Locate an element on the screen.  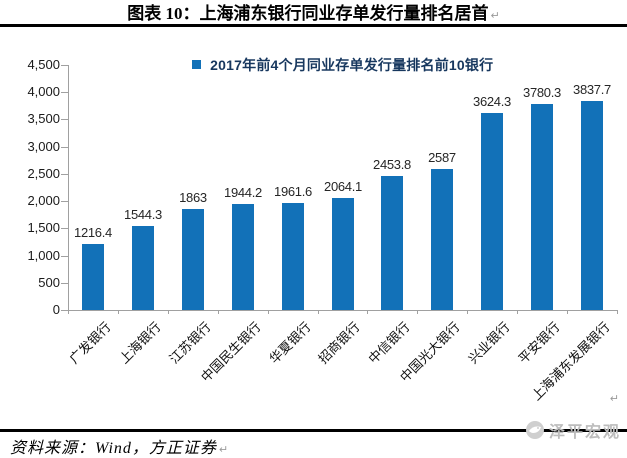
x-axis-category-label: 上海银行 is located at coordinates (140, 343).